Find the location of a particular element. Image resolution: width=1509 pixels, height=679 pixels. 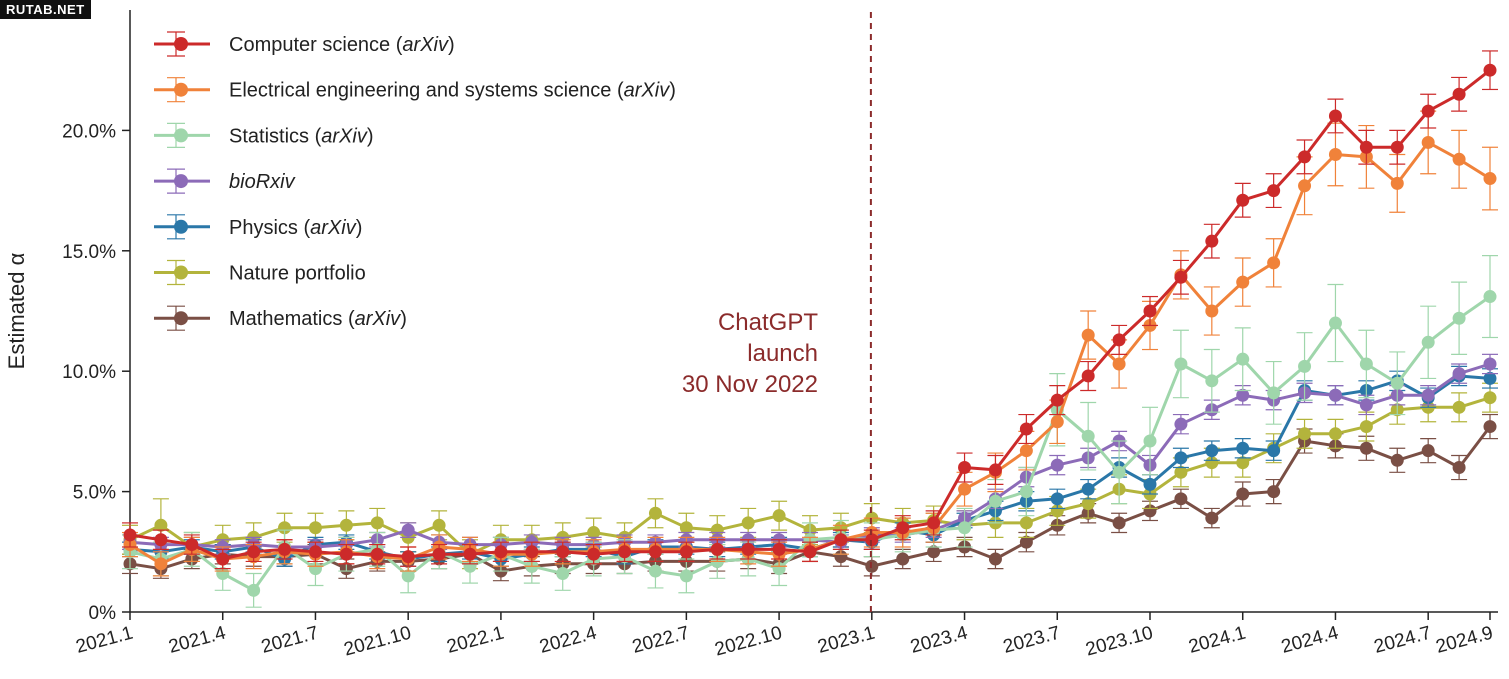

legend-item: Physics (arXiv) is located at coordinates (258, 227).